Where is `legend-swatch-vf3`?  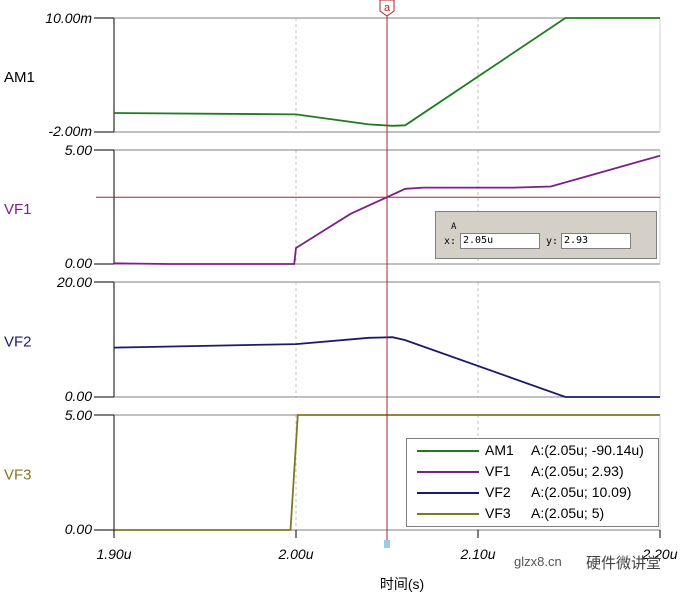 legend-swatch-vf3 is located at coordinates (448, 514).